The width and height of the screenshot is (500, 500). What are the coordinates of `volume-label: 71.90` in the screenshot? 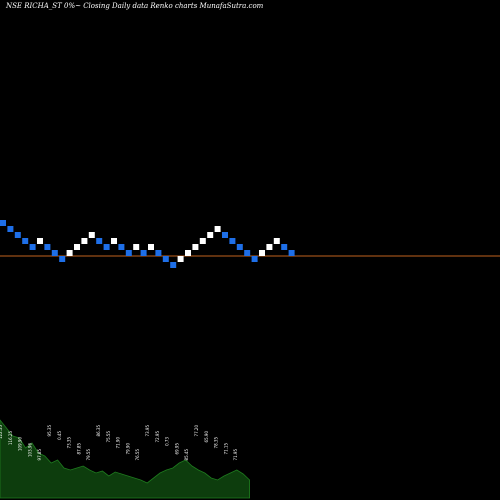 It's located at (118, 443).